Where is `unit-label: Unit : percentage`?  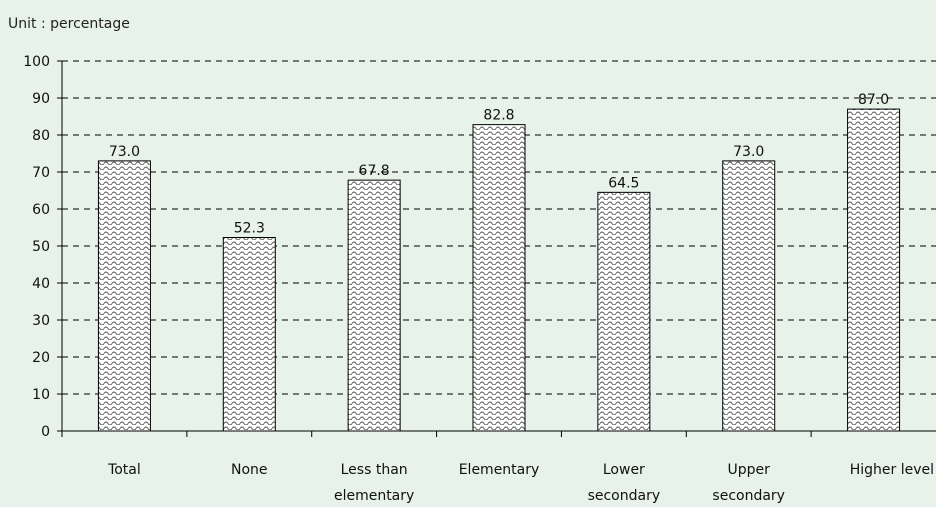
unit-label: Unit : percentage is located at coordinates (69, 24).